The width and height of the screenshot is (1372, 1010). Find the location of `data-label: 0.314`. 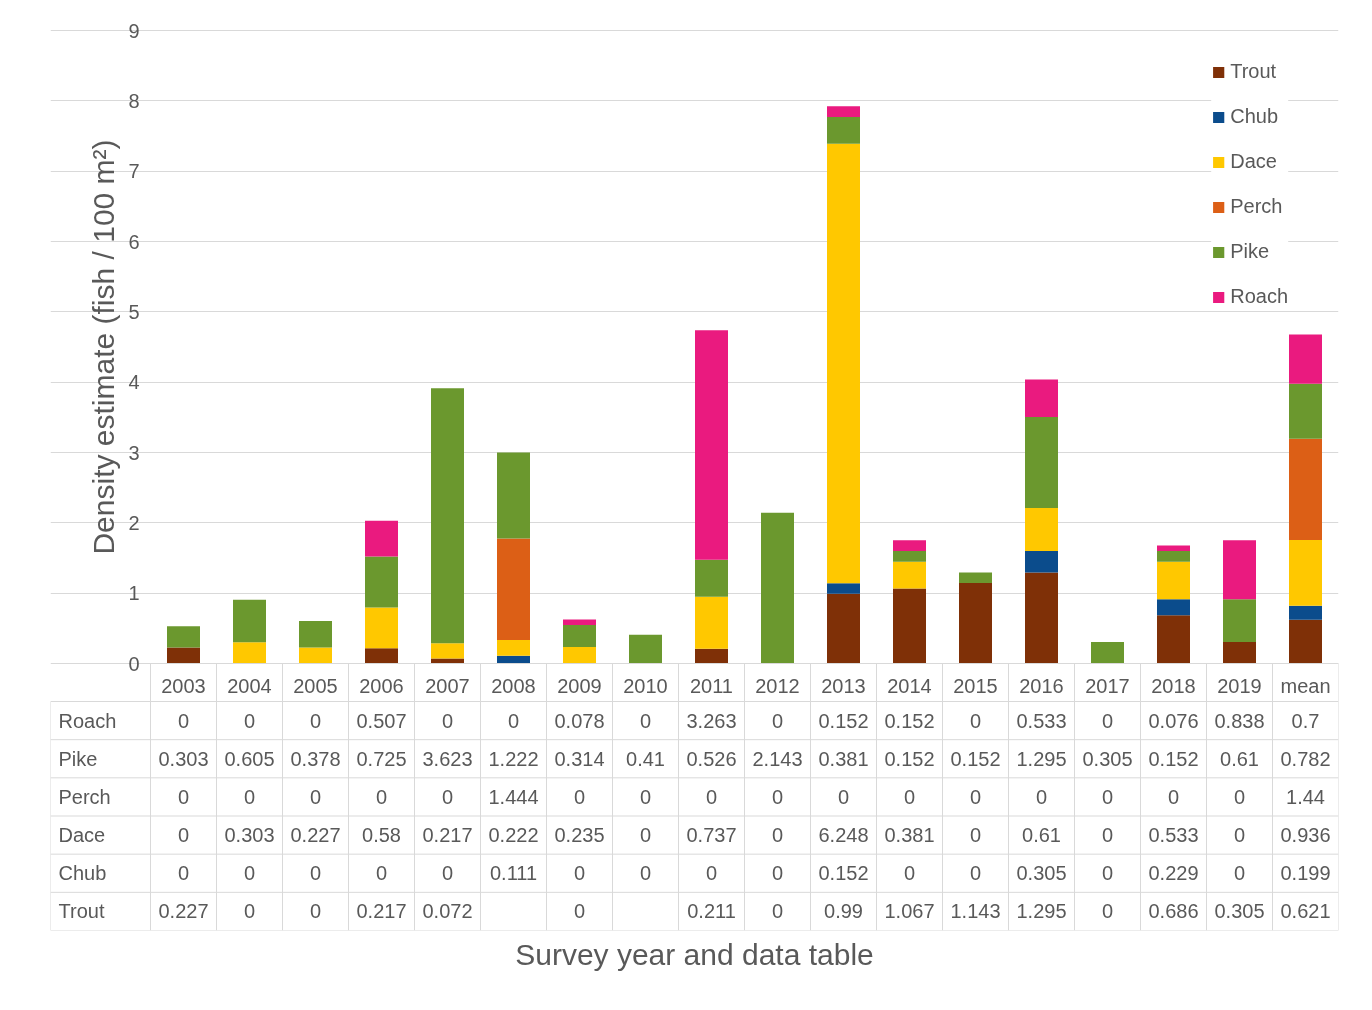

data-label: 0.314 is located at coordinates (579, 758).